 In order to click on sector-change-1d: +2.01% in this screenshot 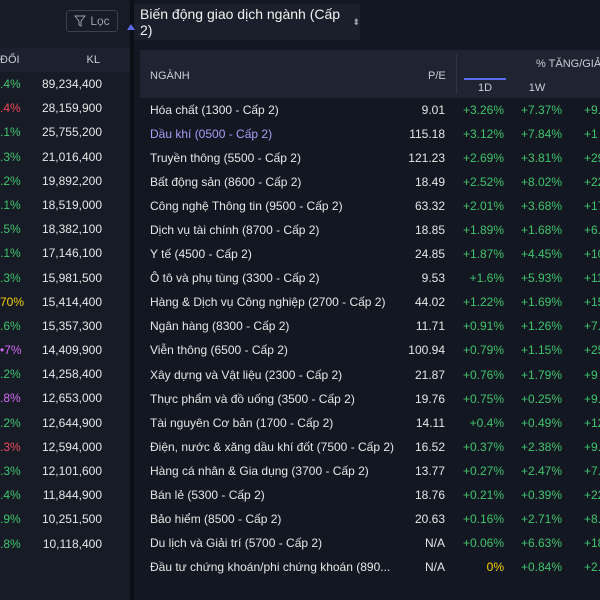, I will do `click(483, 206)`.